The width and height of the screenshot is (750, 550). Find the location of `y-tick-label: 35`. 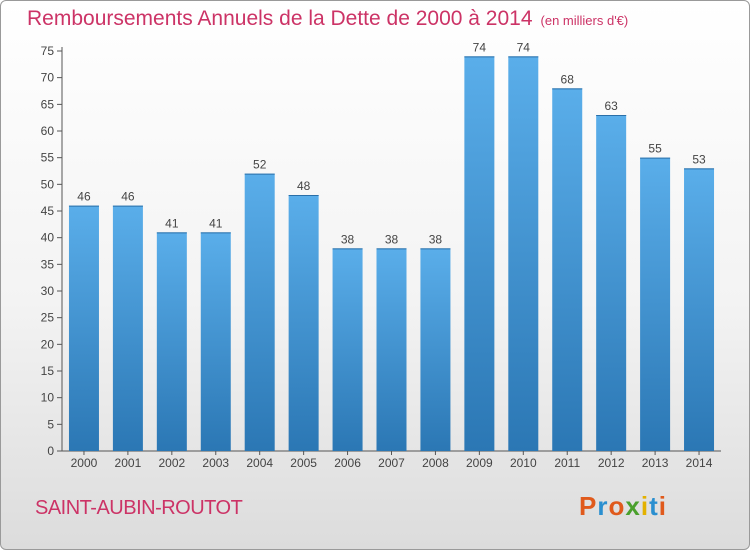

y-tick-label: 35 is located at coordinates (48, 264).